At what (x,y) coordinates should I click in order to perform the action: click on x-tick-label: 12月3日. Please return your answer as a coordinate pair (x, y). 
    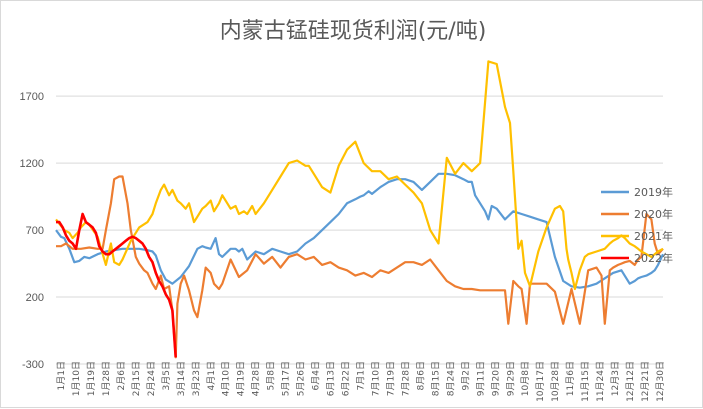
    Looking at the image, I should click on (615, 378).